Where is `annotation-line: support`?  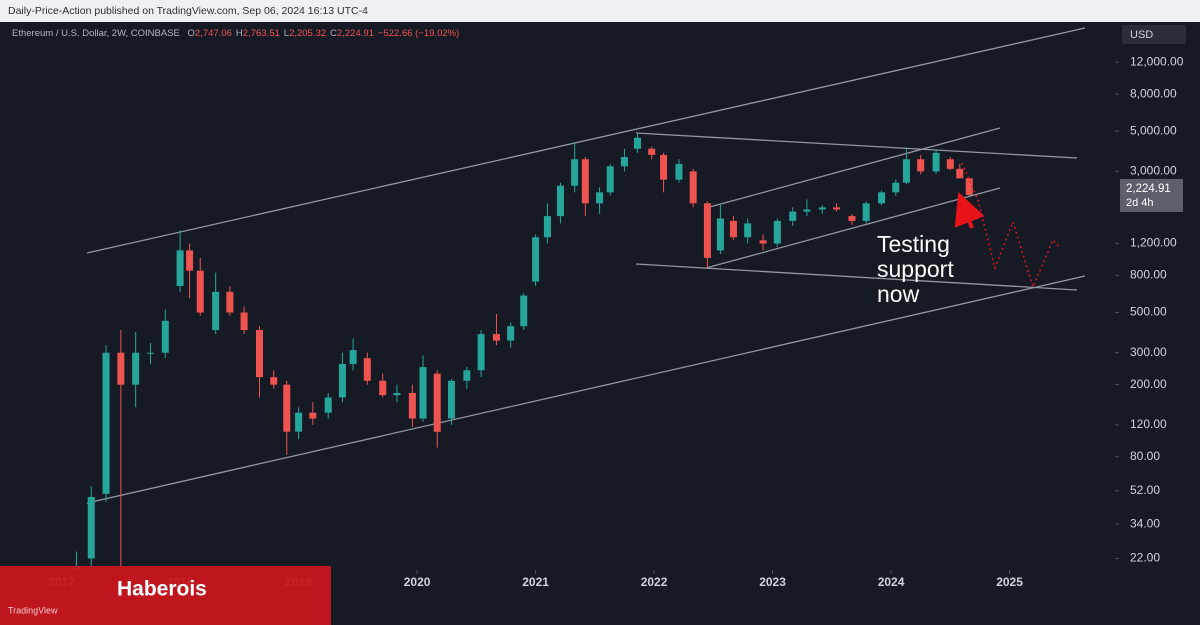
annotation-line: support is located at coordinates (915, 269).